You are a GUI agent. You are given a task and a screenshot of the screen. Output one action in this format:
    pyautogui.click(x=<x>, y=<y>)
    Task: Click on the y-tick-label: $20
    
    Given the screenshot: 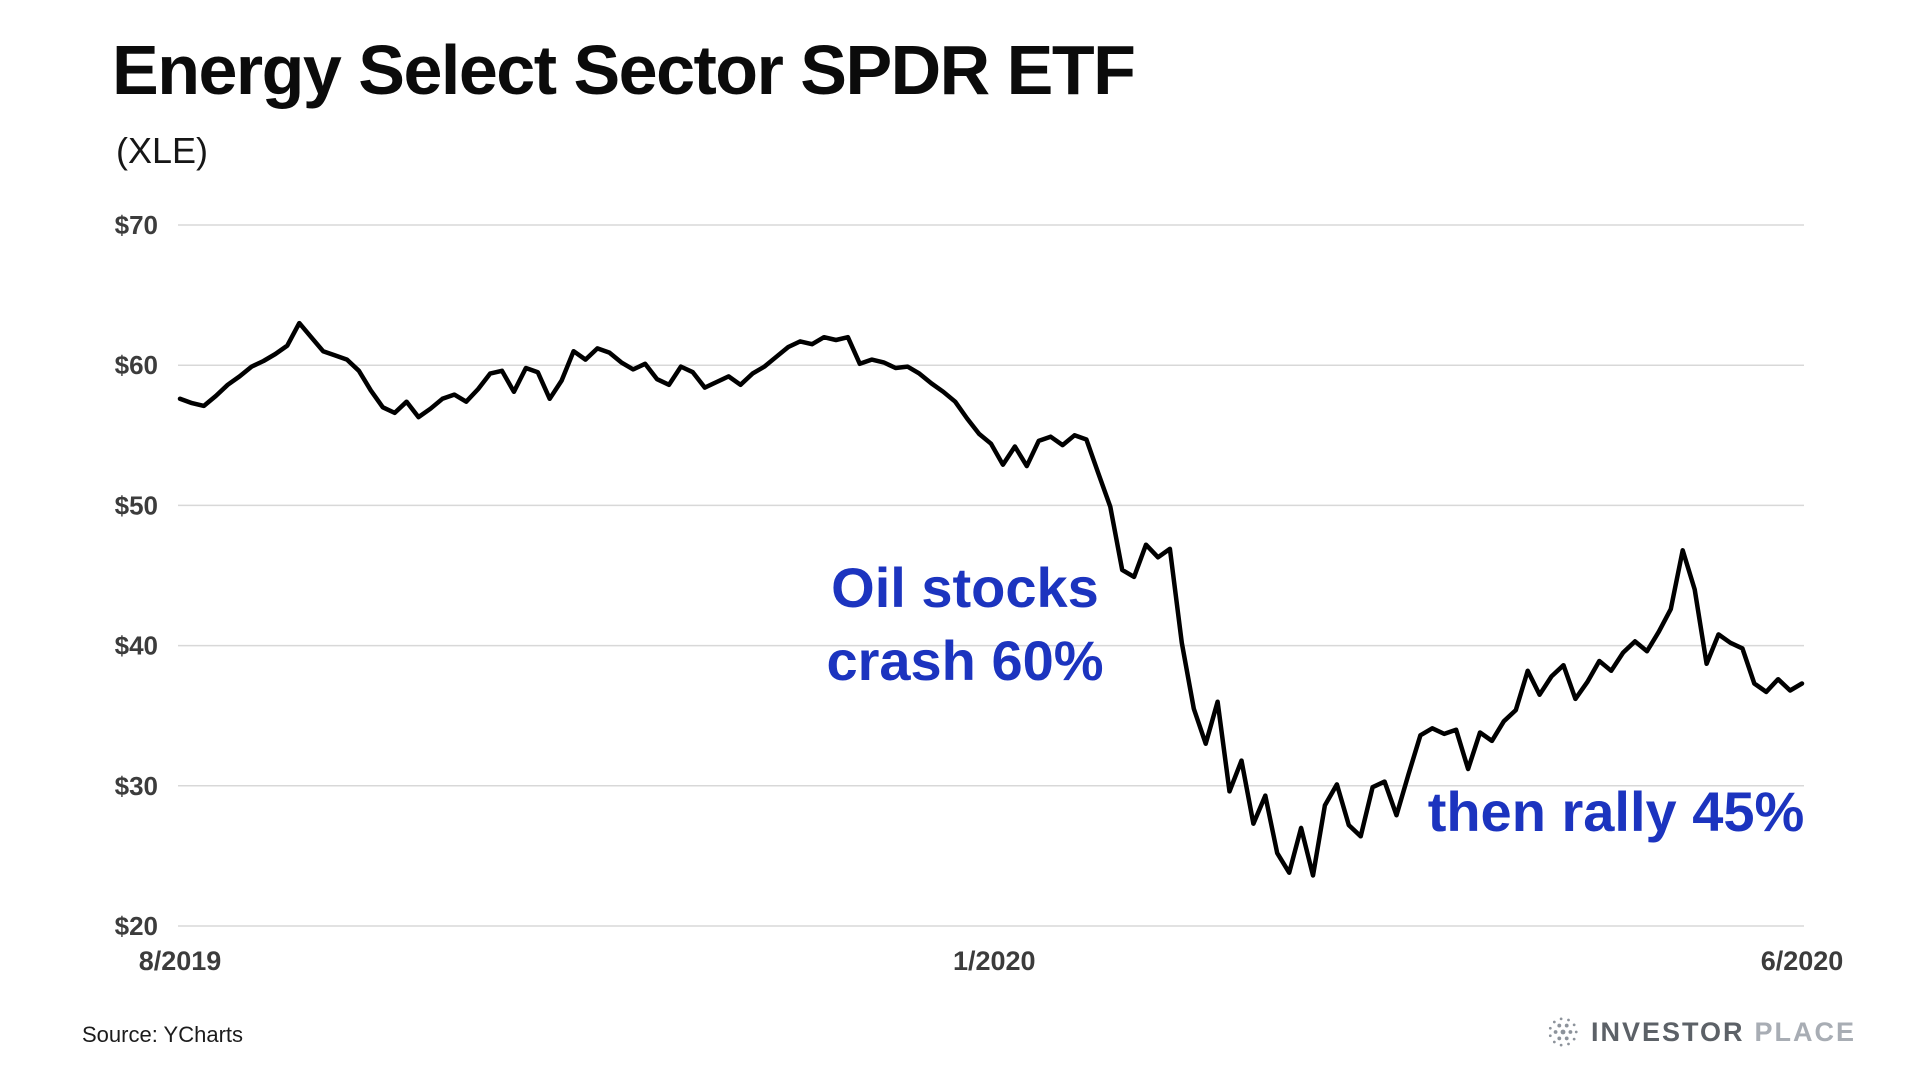 What is the action you would take?
    pyautogui.click(x=136, y=926)
    